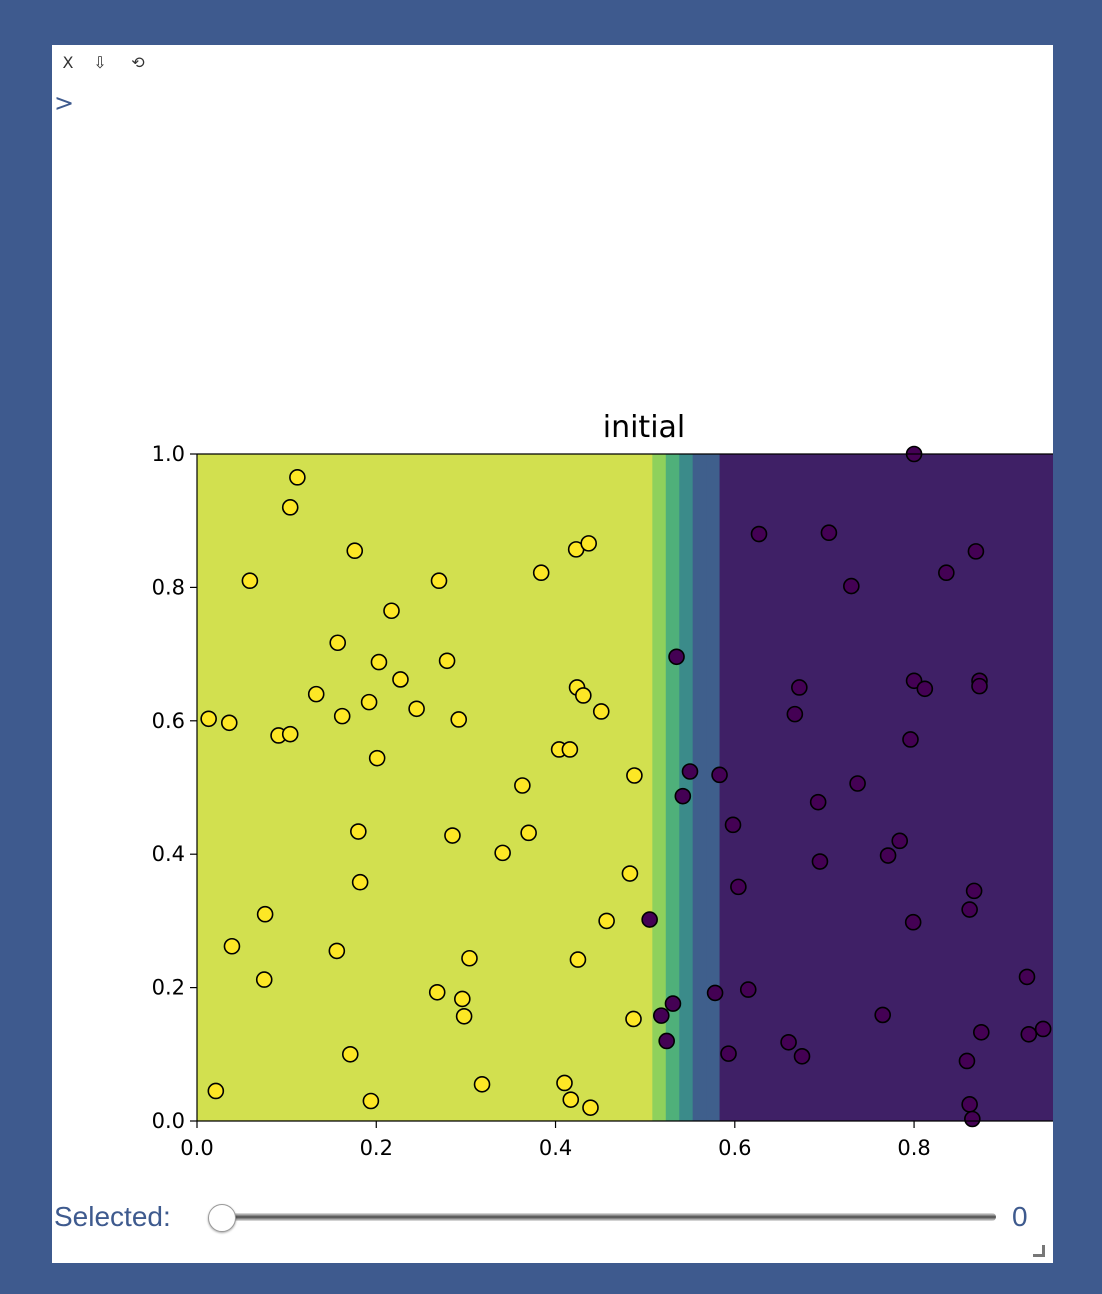  I want to click on close-button: X, so click(68, 62).